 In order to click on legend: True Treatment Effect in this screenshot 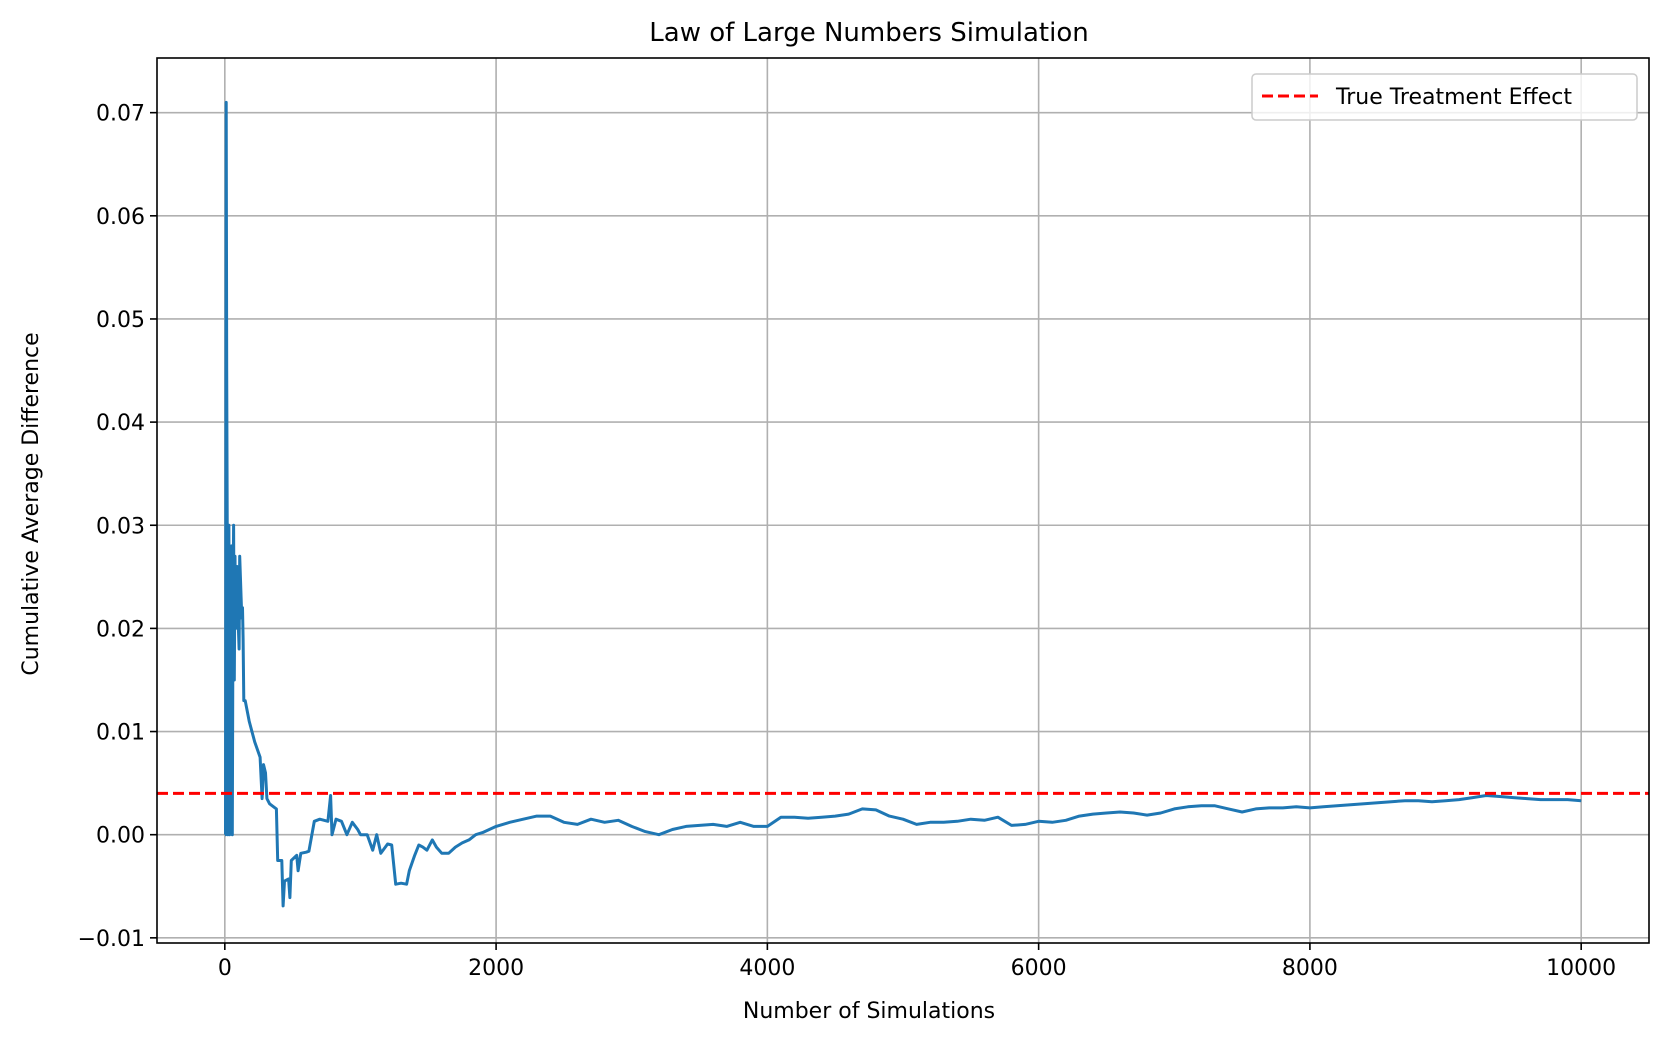, I will do `click(1444, 97)`.